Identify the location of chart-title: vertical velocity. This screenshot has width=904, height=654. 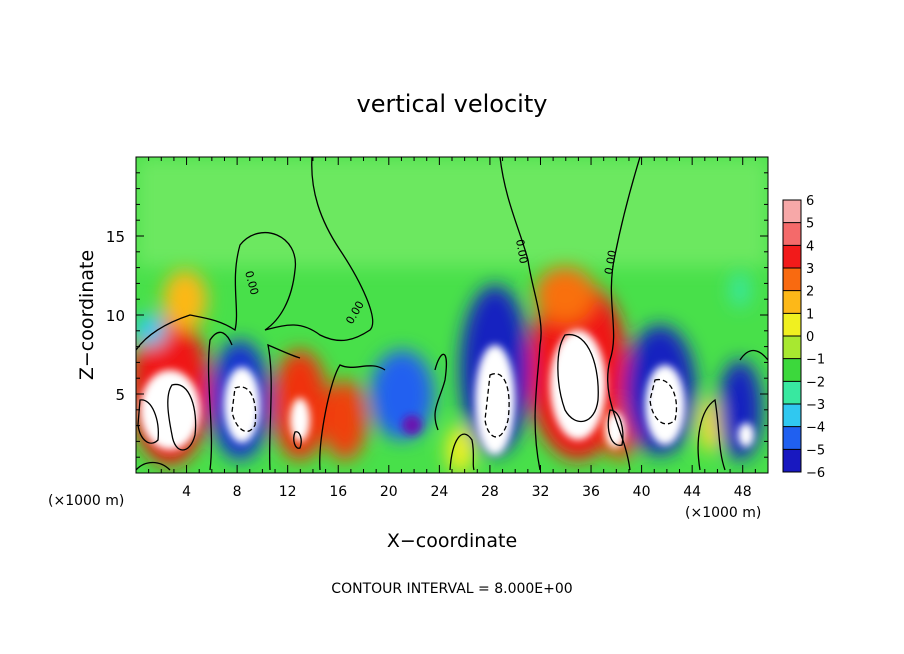
(452, 104).